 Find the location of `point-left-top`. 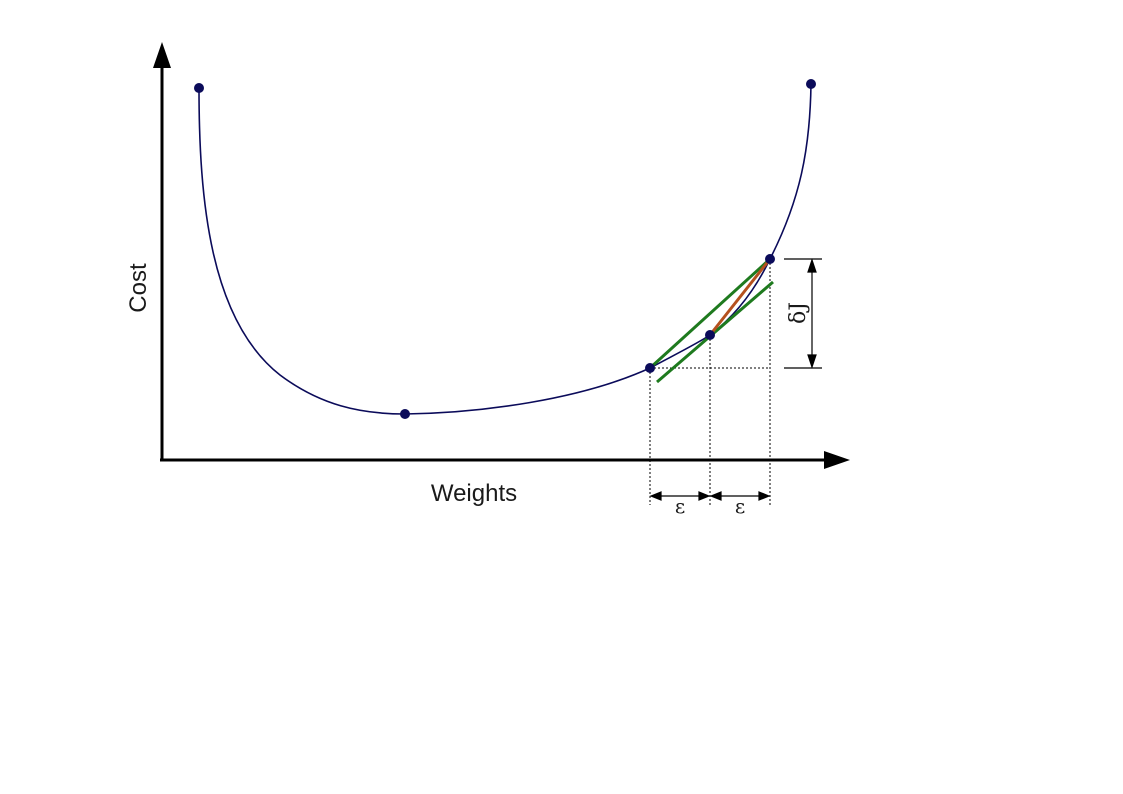

point-left-top is located at coordinates (199, 88).